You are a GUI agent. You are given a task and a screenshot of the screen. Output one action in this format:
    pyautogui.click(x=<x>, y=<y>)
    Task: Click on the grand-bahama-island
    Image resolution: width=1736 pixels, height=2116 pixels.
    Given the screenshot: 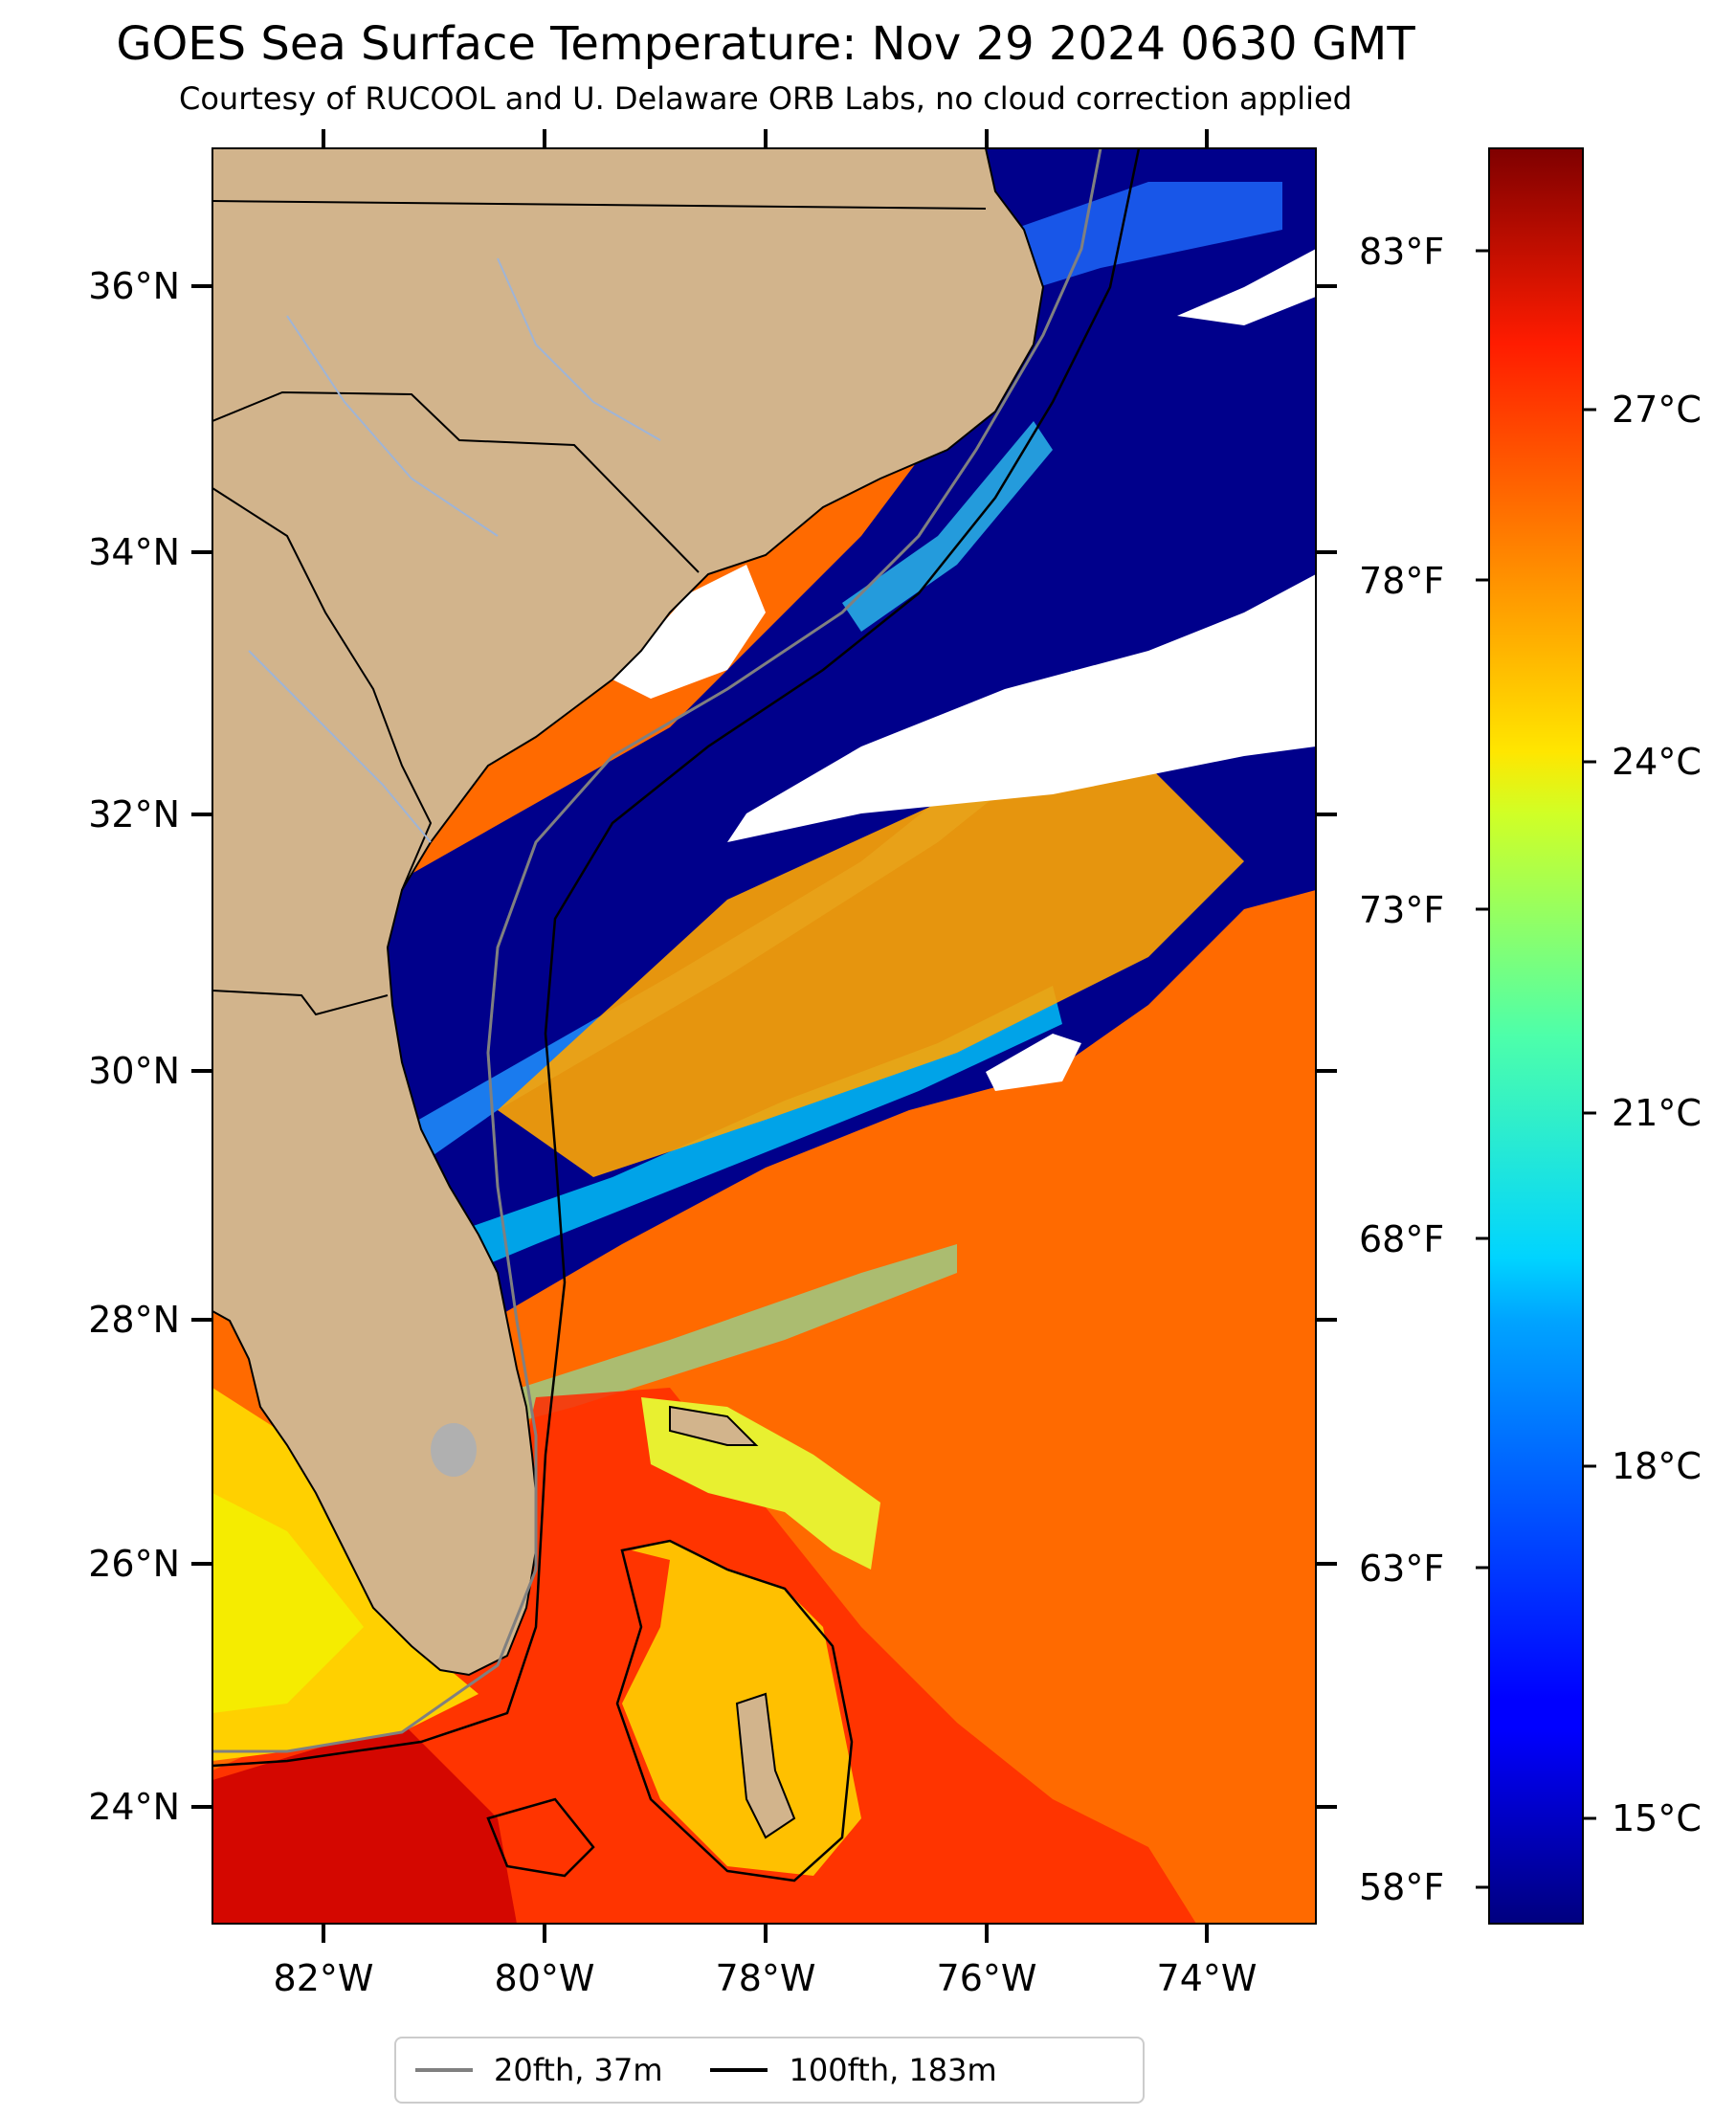 What is the action you would take?
    pyautogui.click(x=714, y=1425)
    